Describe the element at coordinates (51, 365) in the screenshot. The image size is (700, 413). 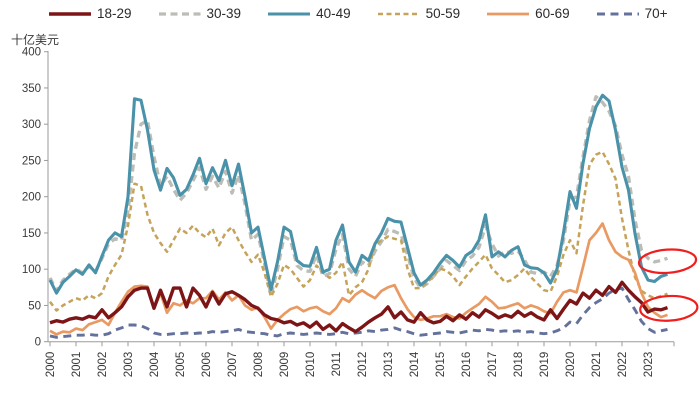
I see `x-tick-label: 2000` at that location.